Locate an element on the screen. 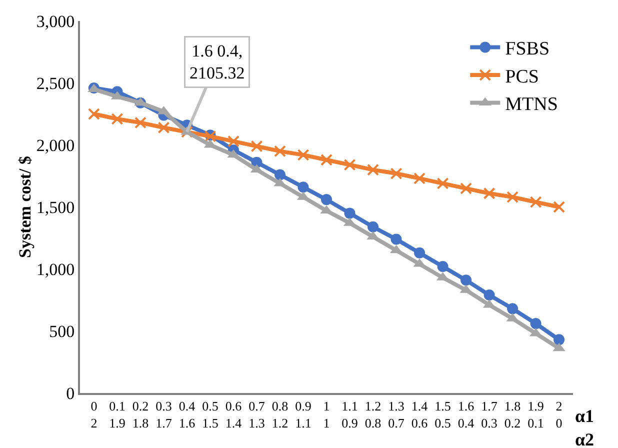 The height and width of the screenshot is (448, 618). x-tick-label: 1.6 0.4 is located at coordinates (466, 414).